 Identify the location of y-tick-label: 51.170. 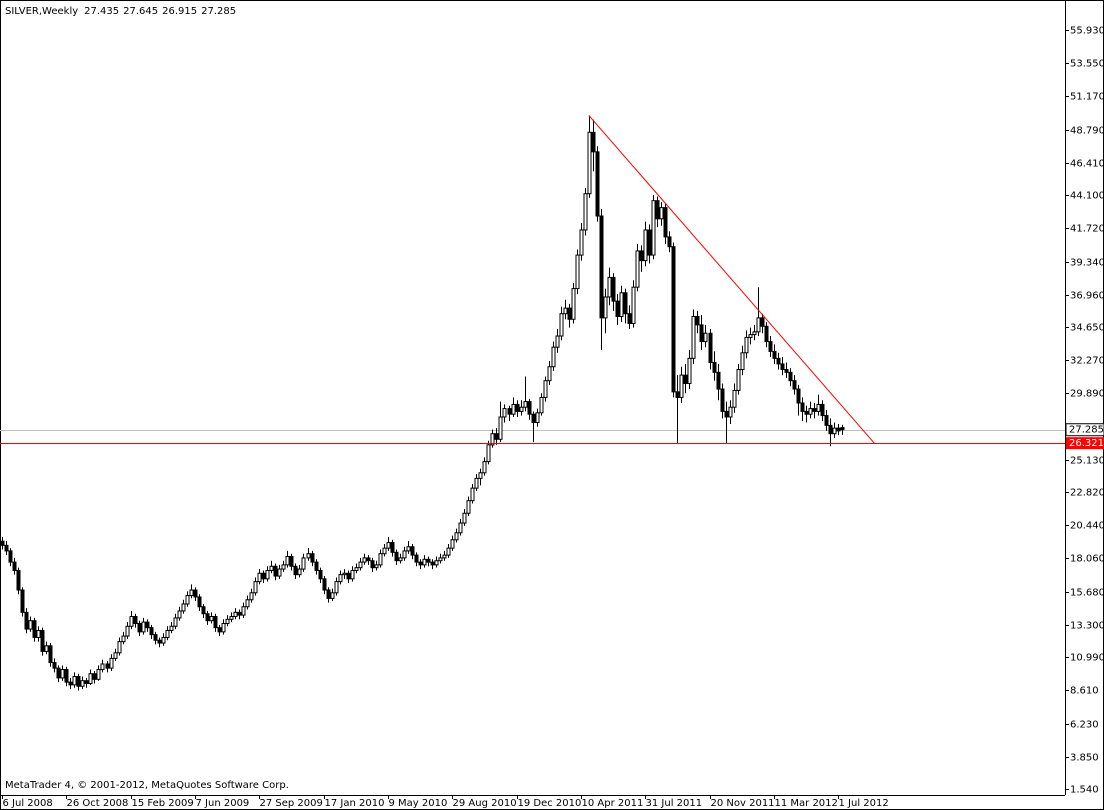
(1087, 97).